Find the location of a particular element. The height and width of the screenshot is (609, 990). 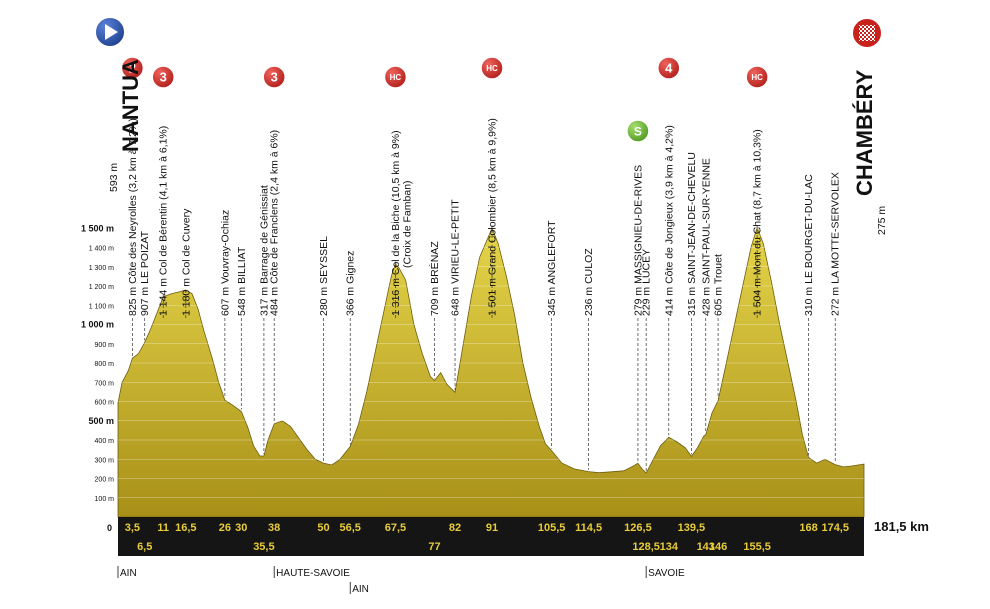

km-label: 82 is located at coordinates (455, 528).